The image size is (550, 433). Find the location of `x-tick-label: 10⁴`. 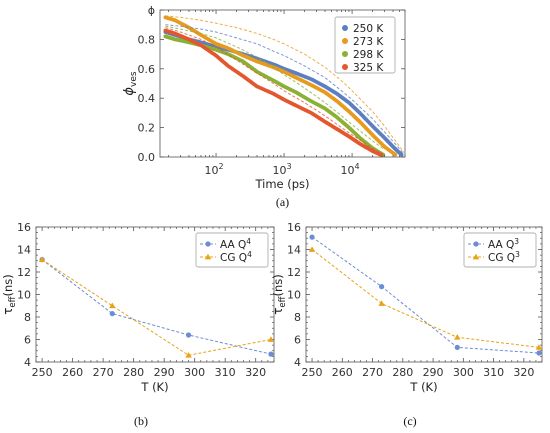

x-tick-label: 10⁴ is located at coordinates (350, 169).